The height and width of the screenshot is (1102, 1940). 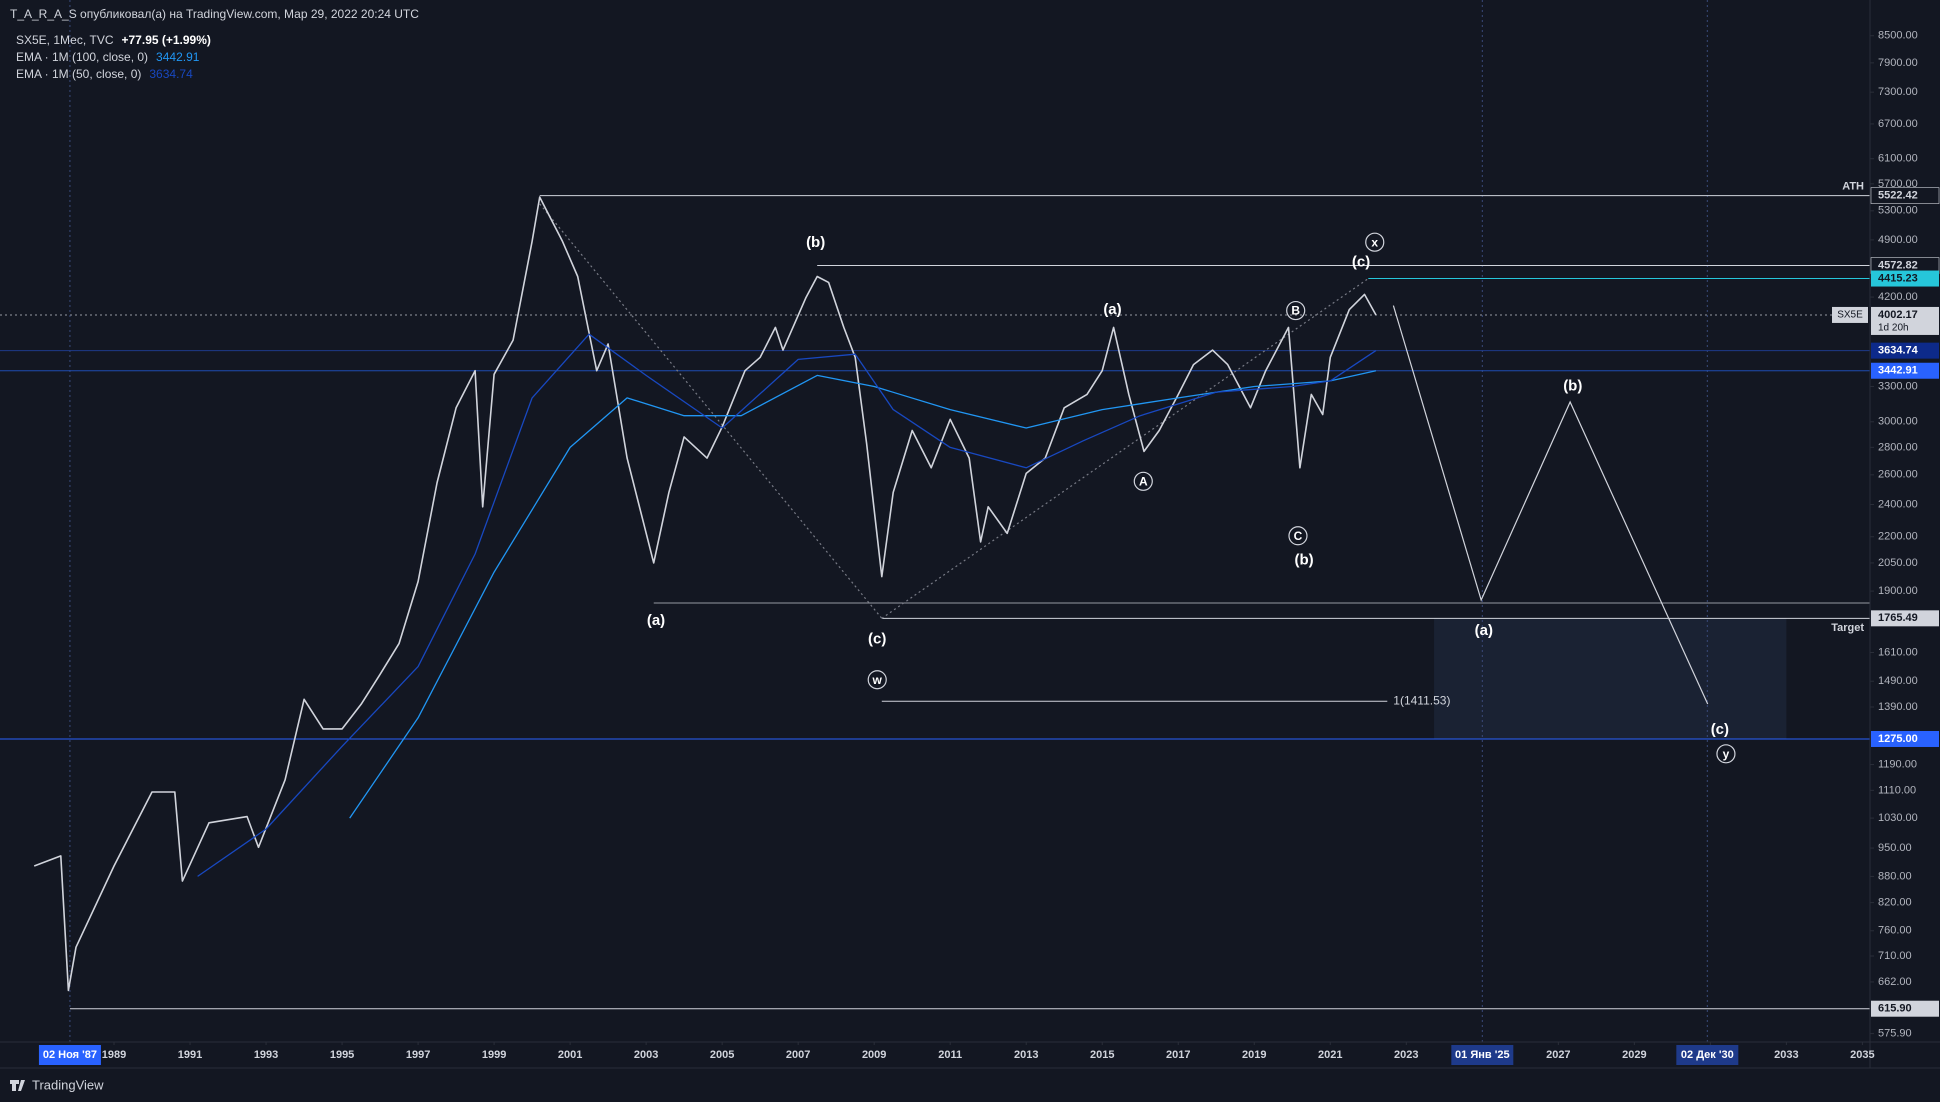 What do you see at coordinates (1895, 903) in the screenshot?
I see `y-tick-label: 820.00` at bounding box center [1895, 903].